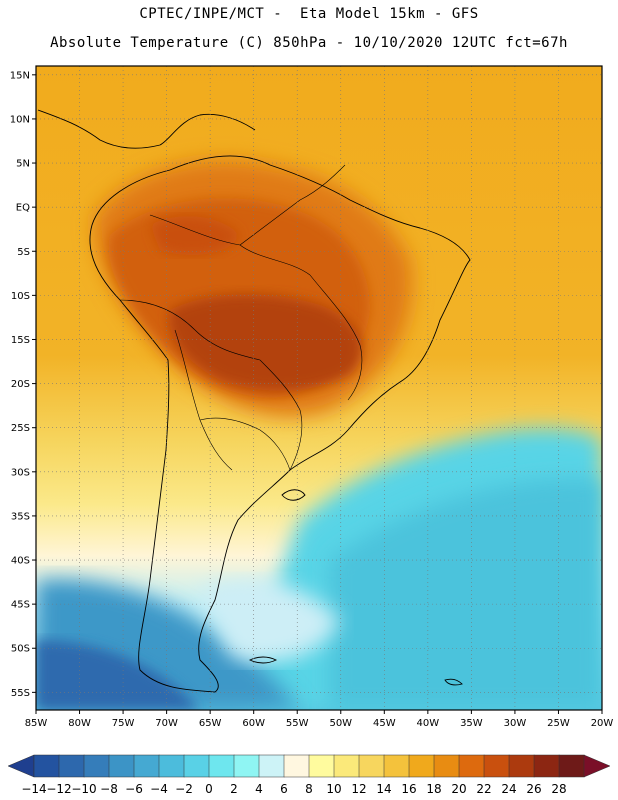 This screenshot has width=618, height=800. I want to click on rio-de-la-plata, so click(293, 495).